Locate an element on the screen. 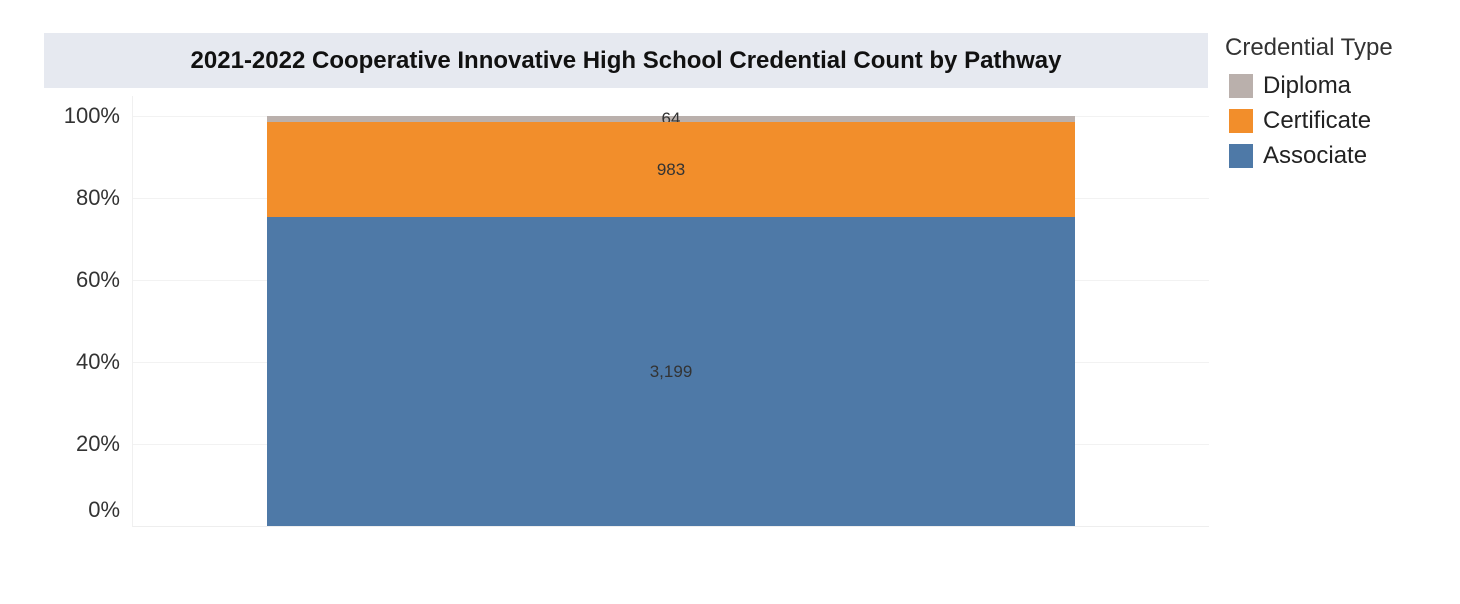 Image resolution: width=1460 pixels, height=604 pixels. value-label-associate: 3,199 is located at coordinates (671, 371).